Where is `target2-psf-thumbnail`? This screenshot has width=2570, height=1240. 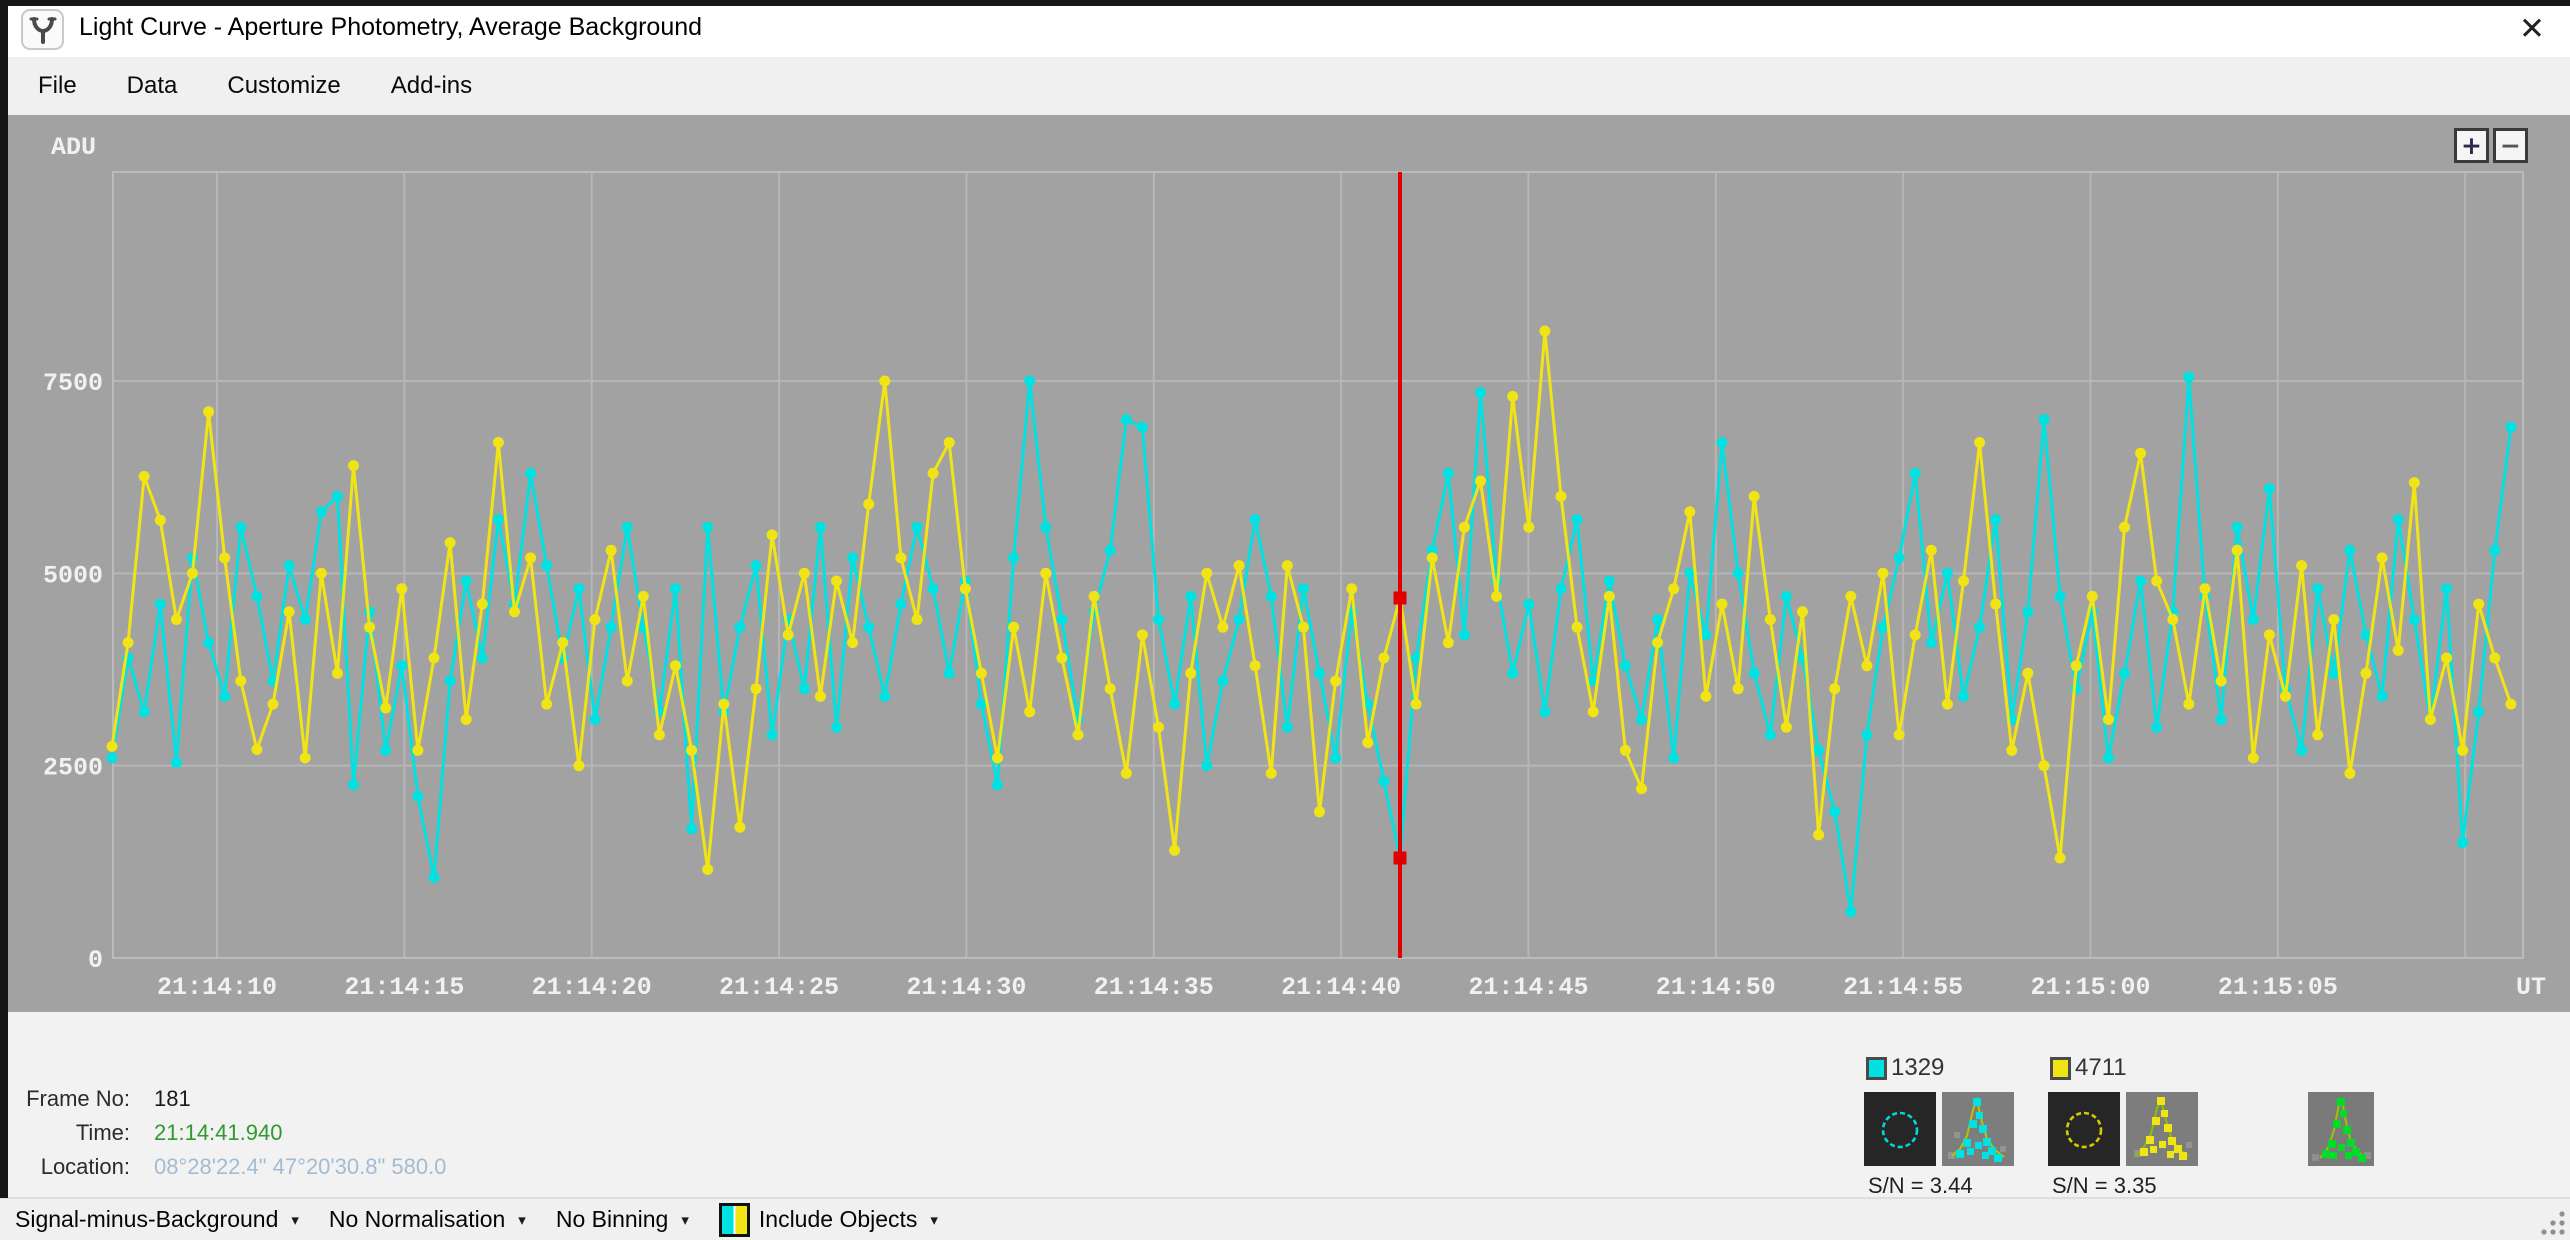 target2-psf-thumbnail is located at coordinates (2162, 1129).